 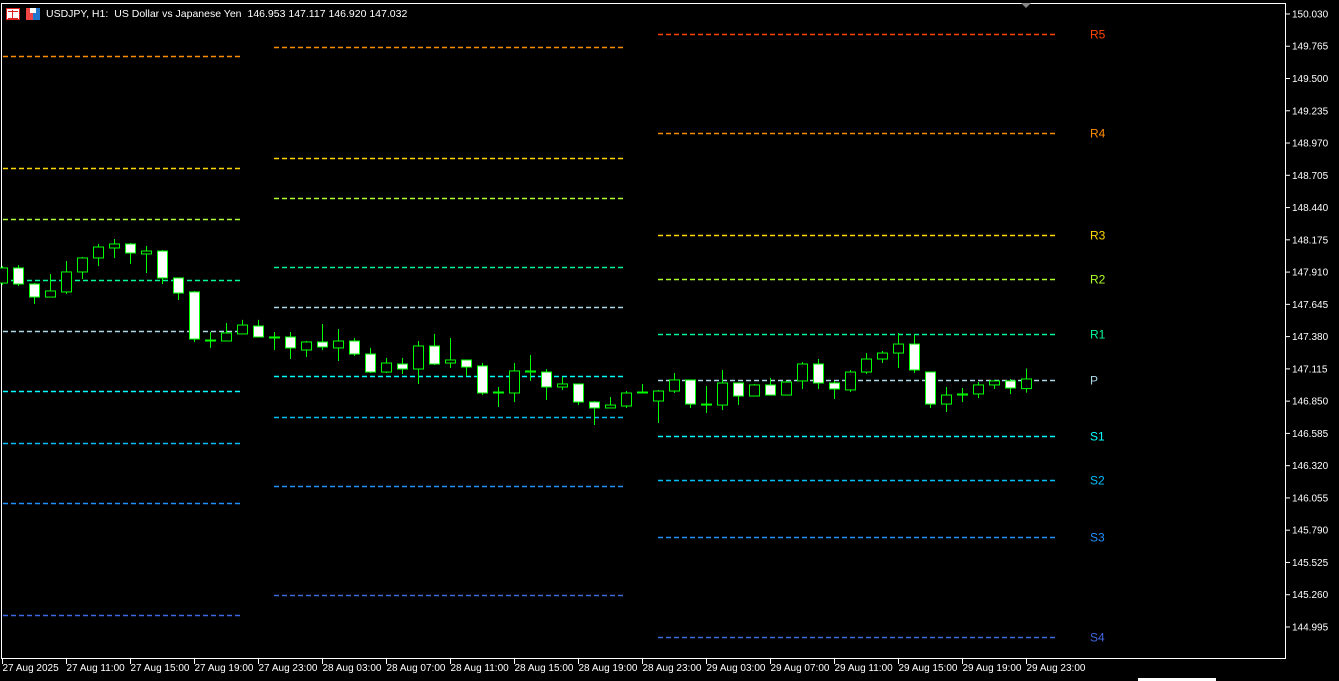 I want to click on symbol-timeframe: USDJPY, H1:, so click(x=77, y=14).